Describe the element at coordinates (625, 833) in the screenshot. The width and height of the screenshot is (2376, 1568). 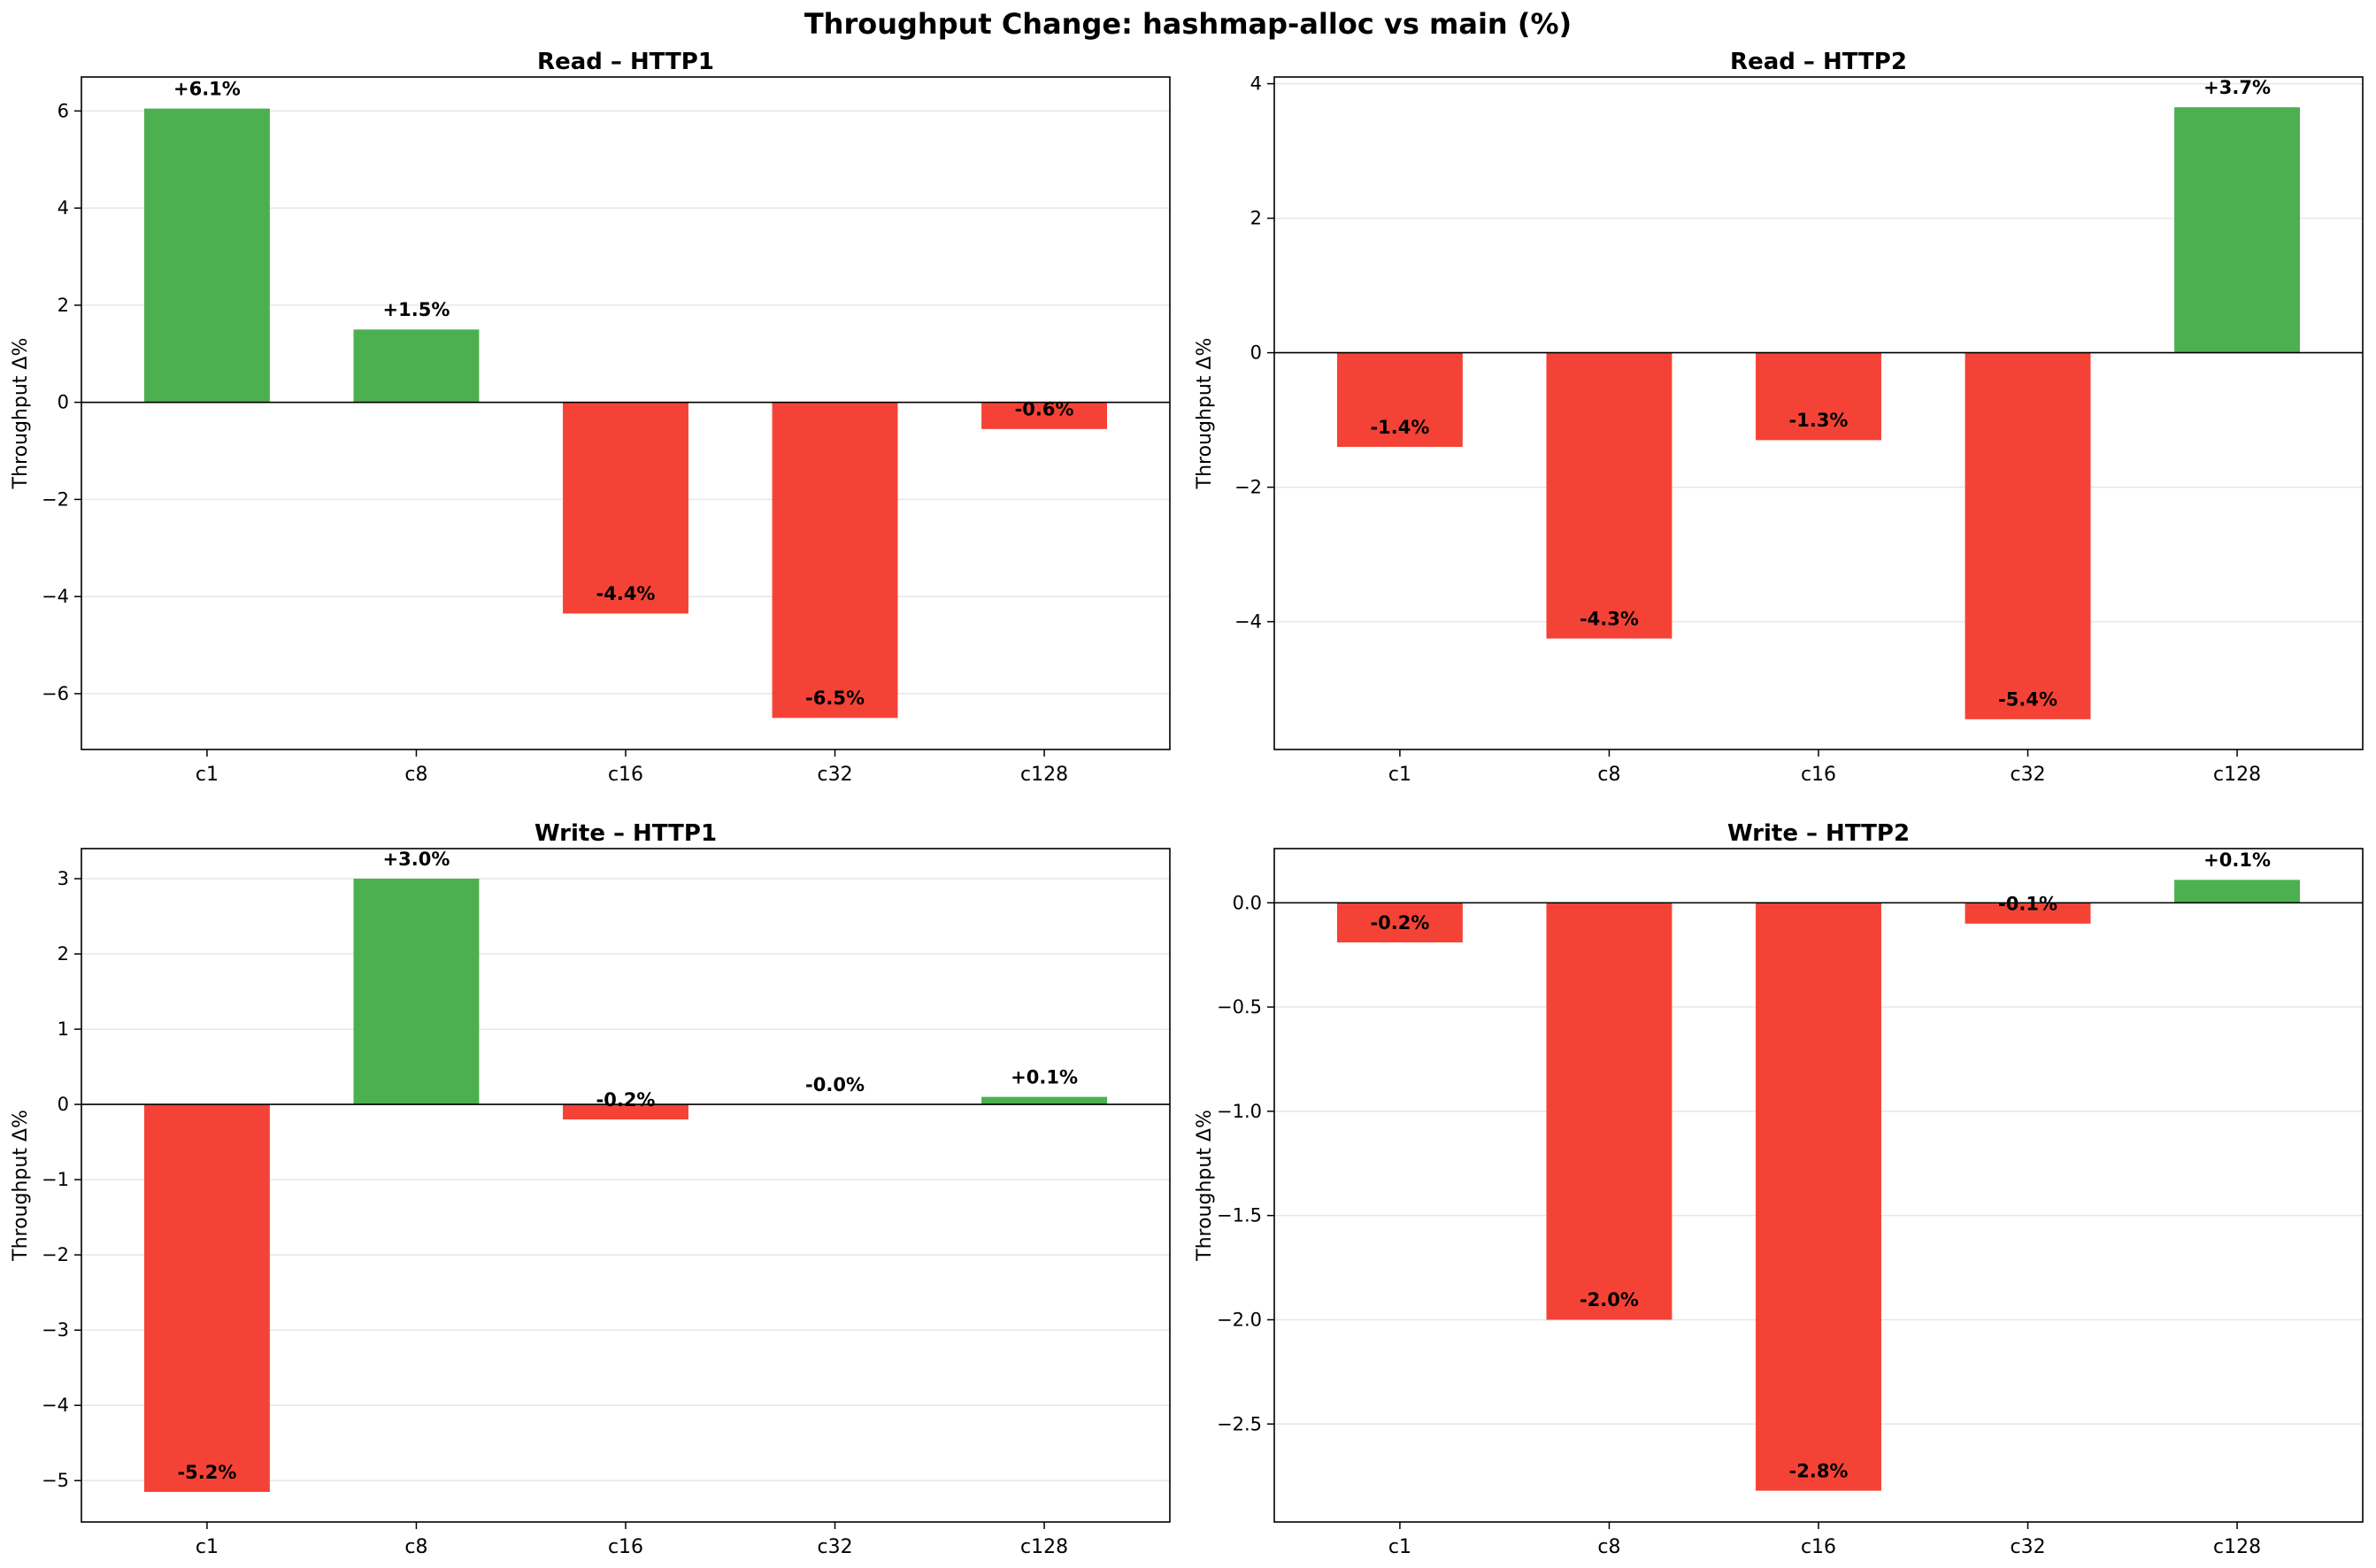
I see `panel-title: Write – HTTP1` at that location.